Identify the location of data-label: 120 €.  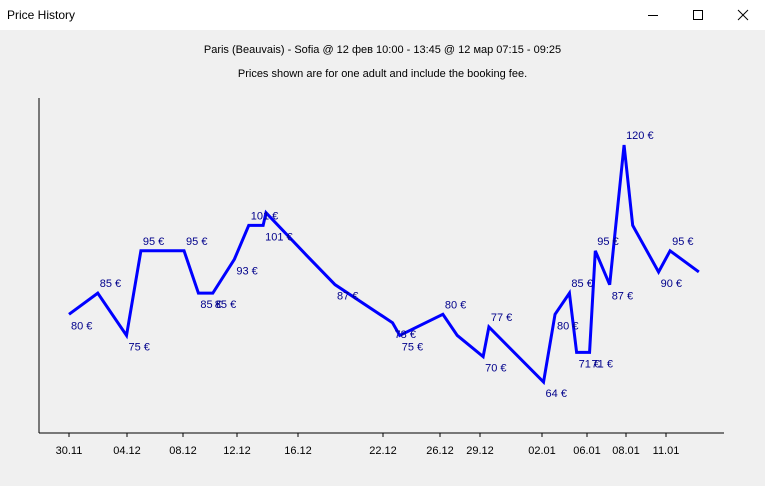
(640, 136).